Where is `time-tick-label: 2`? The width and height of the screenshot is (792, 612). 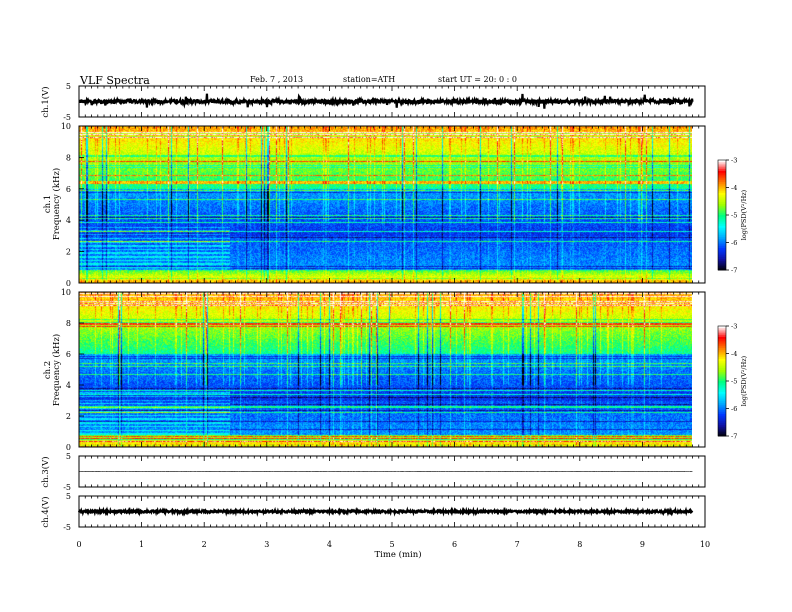
time-tick-label: 2 is located at coordinates (204, 544).